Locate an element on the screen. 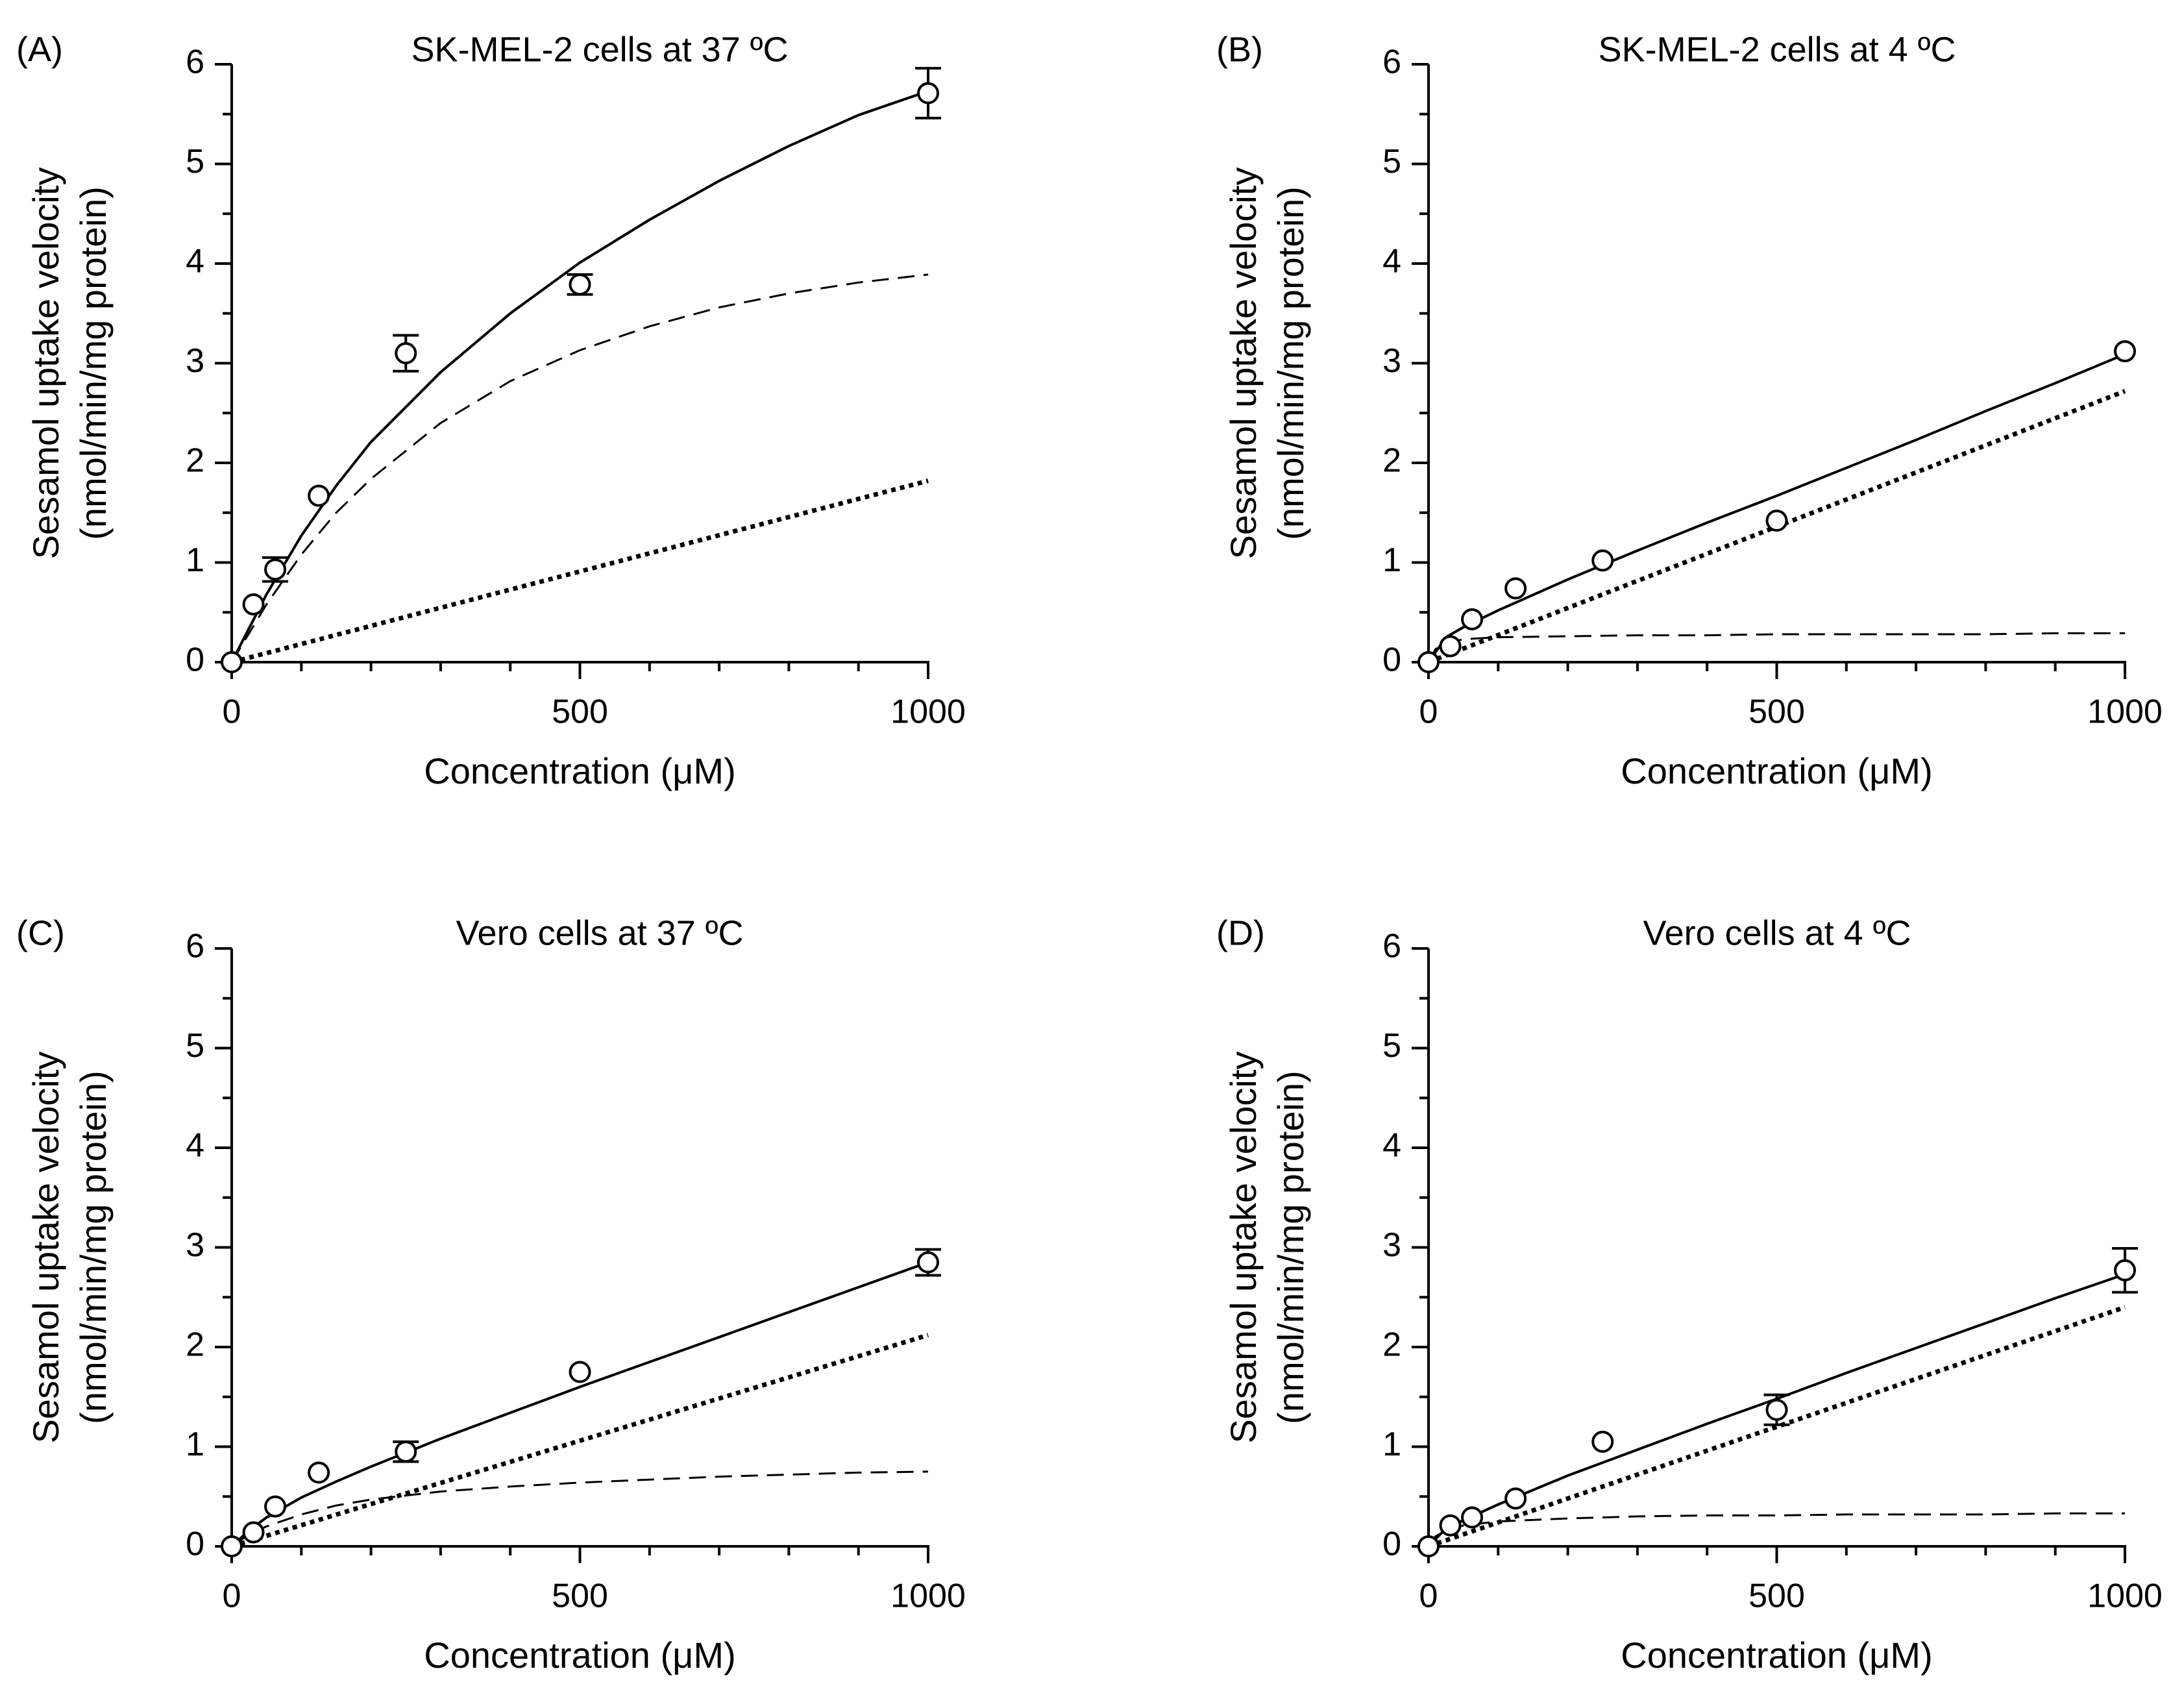 The width and height of the screenshot is (2184, 1695). panel-letter: (B) is located at coordinates (1239, 49).